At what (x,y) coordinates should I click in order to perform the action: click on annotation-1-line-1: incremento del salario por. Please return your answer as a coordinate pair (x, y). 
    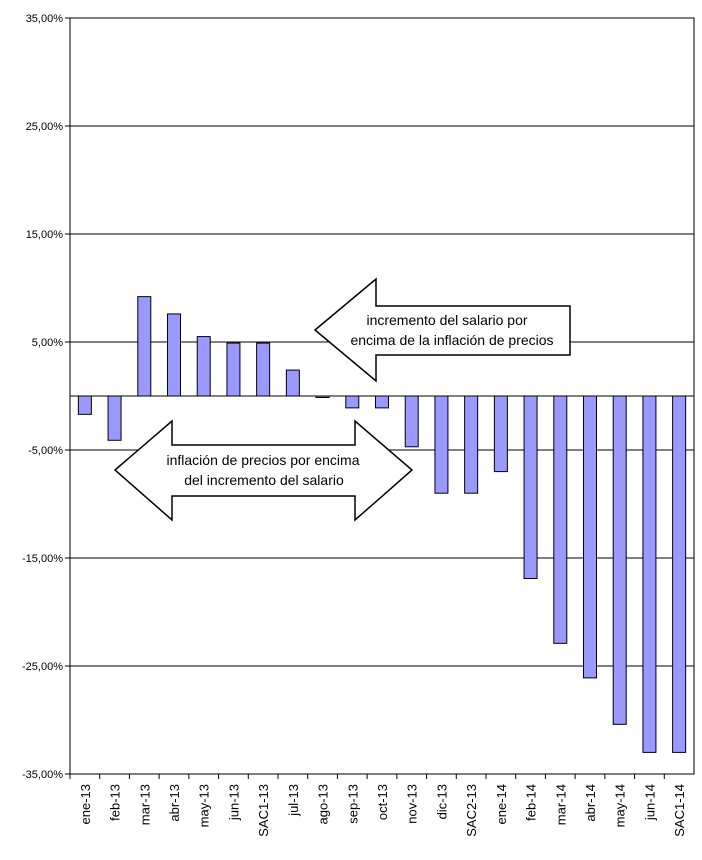
    Looking at the image, I should click on (446, 320).